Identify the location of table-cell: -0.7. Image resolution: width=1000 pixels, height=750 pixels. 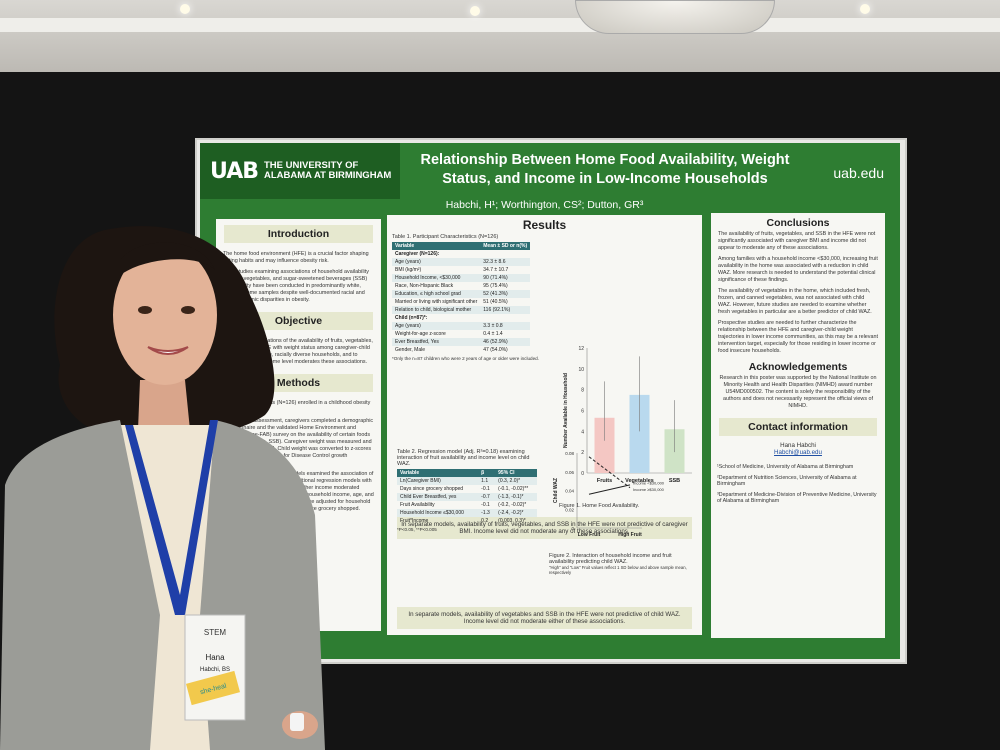
(487, 497).